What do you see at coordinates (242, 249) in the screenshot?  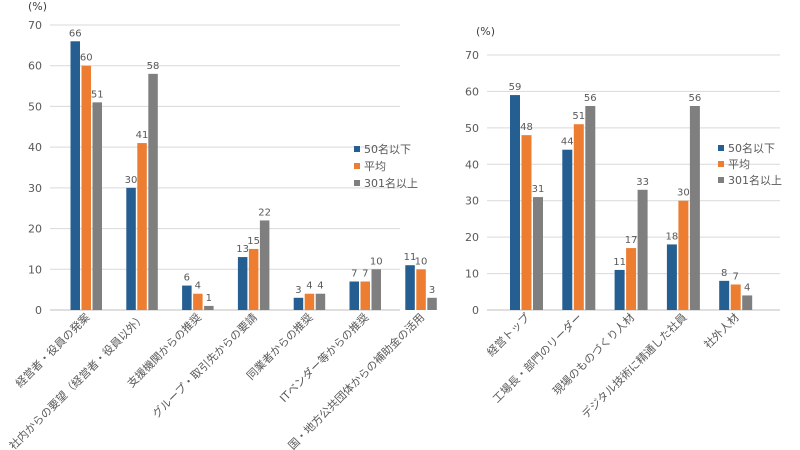 I see `data-label: 13` at bounding box center [242, 249].